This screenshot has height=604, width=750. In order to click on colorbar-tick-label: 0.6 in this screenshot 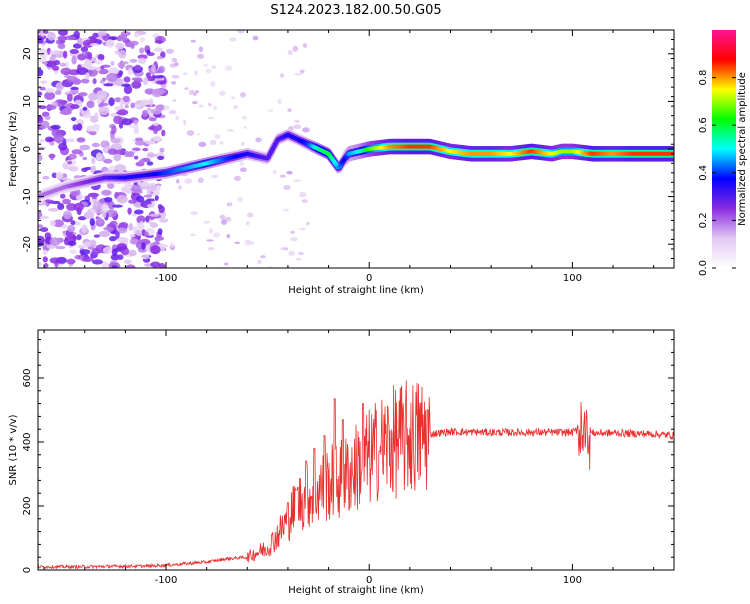, I will do `click(703, 125)`.